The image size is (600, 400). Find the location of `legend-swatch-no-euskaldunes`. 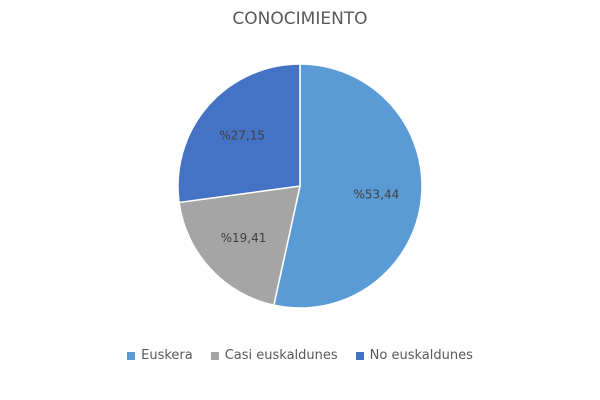

legend-swatch-no-euskaldunes is located at coordinates (359, 355).